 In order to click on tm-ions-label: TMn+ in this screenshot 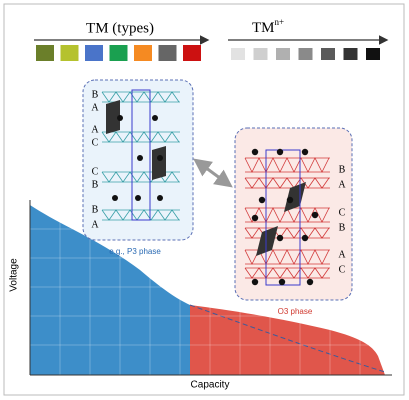, I will do `click(268, 26)`.